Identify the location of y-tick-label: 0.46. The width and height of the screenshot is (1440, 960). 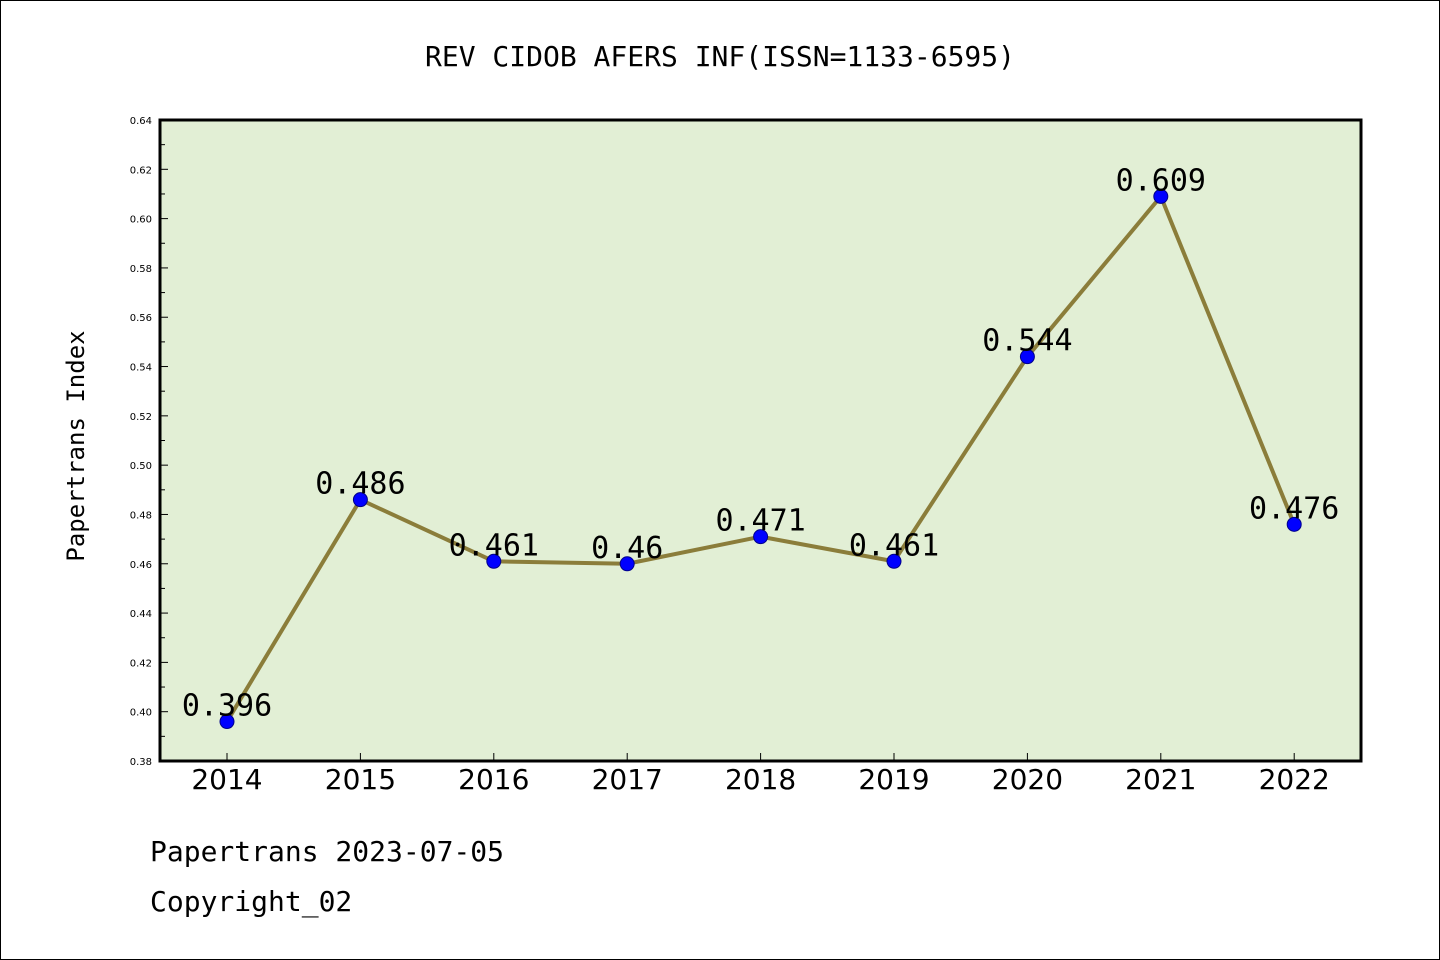
(141, 565).